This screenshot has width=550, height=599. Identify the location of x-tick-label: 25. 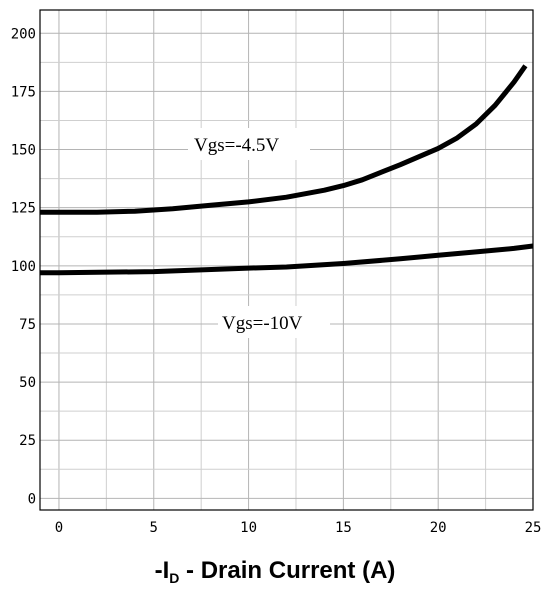
(533, 528).